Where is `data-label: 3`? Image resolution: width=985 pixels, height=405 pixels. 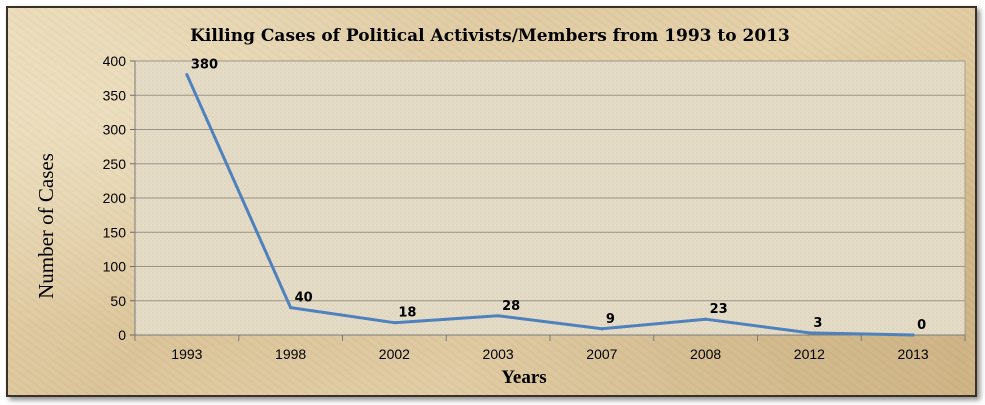 data-label: 3 is located at coordinates (817, 323).